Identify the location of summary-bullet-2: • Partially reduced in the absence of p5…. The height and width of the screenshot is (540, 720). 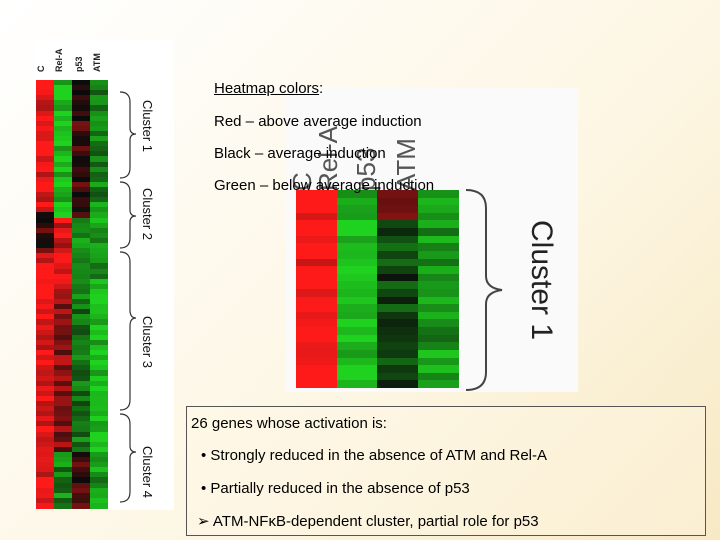
(335, 488).